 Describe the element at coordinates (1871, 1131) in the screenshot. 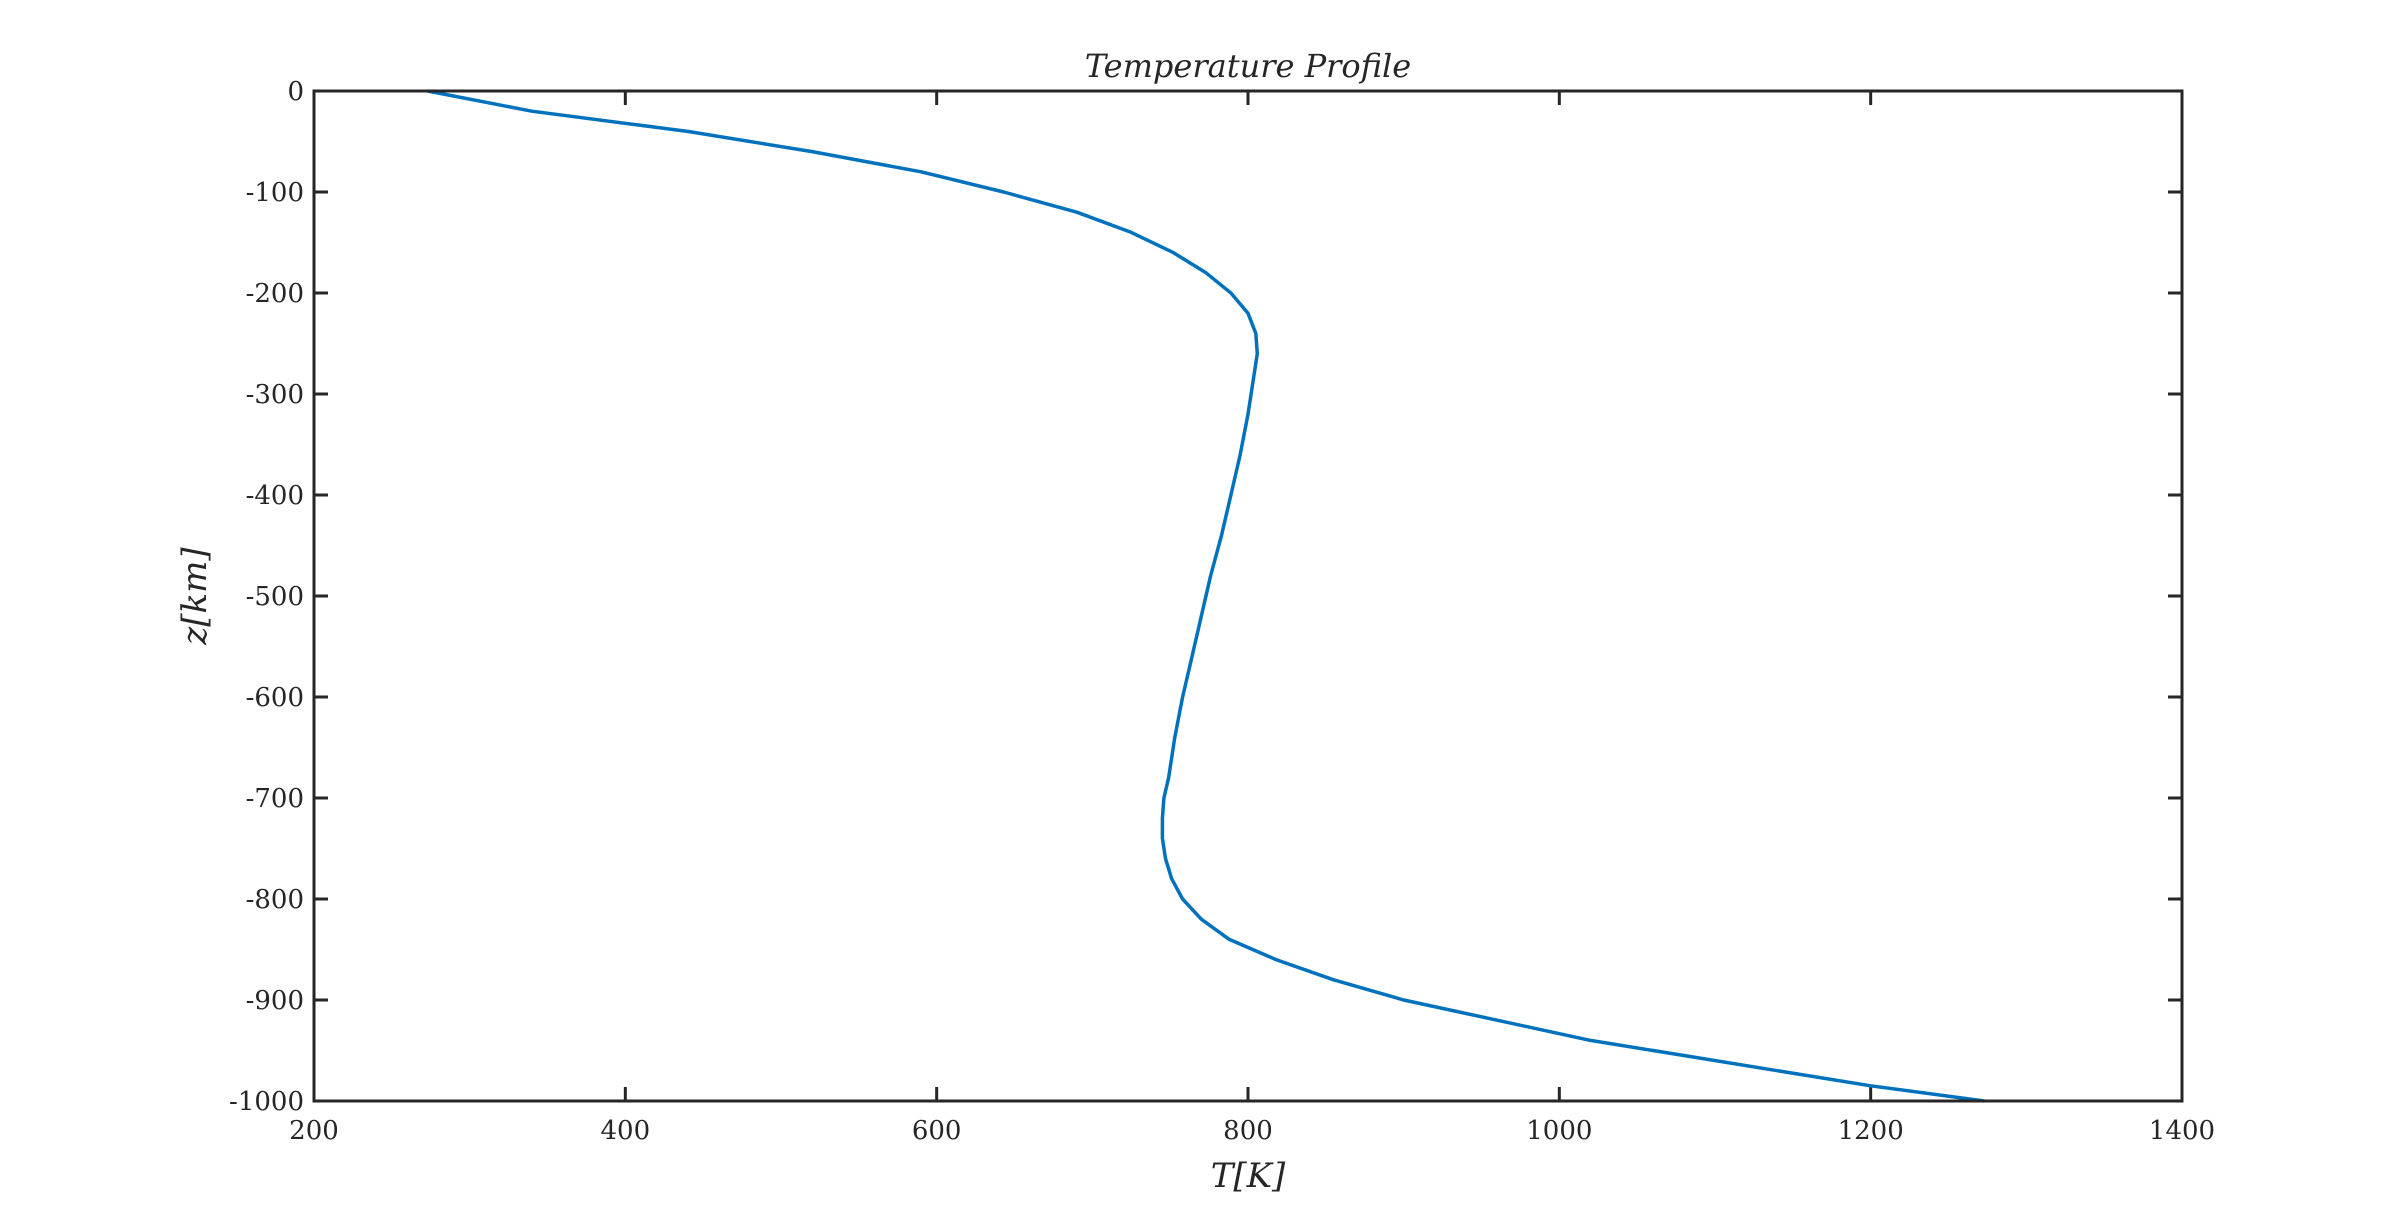

I see `x-tick-label: 1200` at that location.